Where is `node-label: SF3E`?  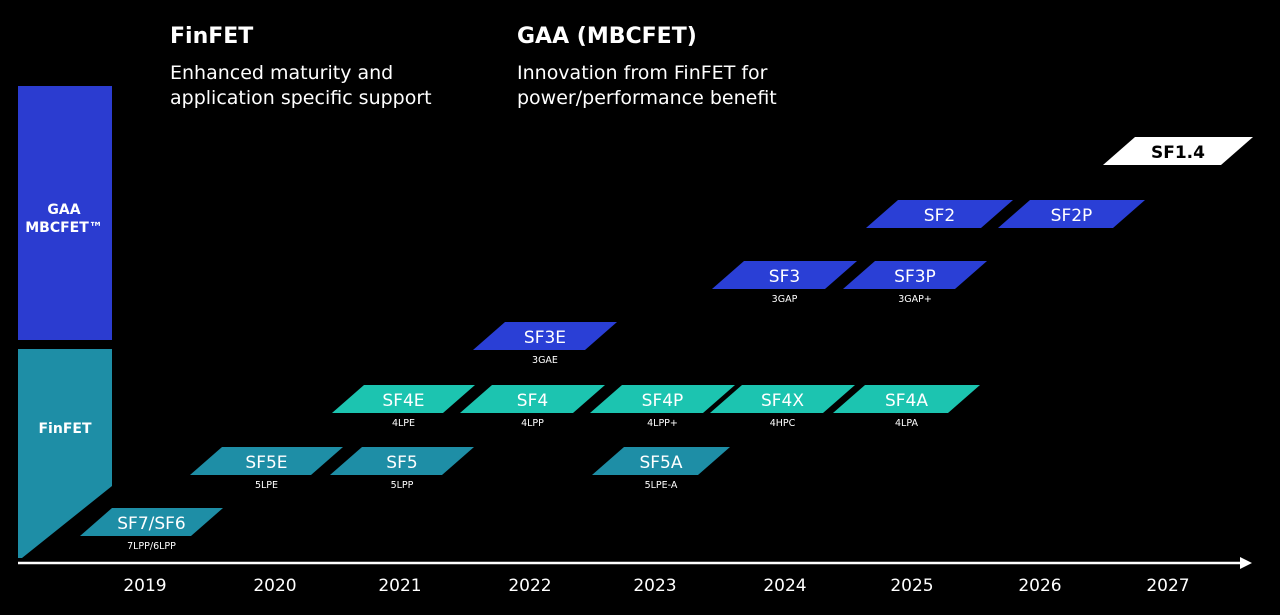 node-label: SF3E is located at coordinates (545, 338).